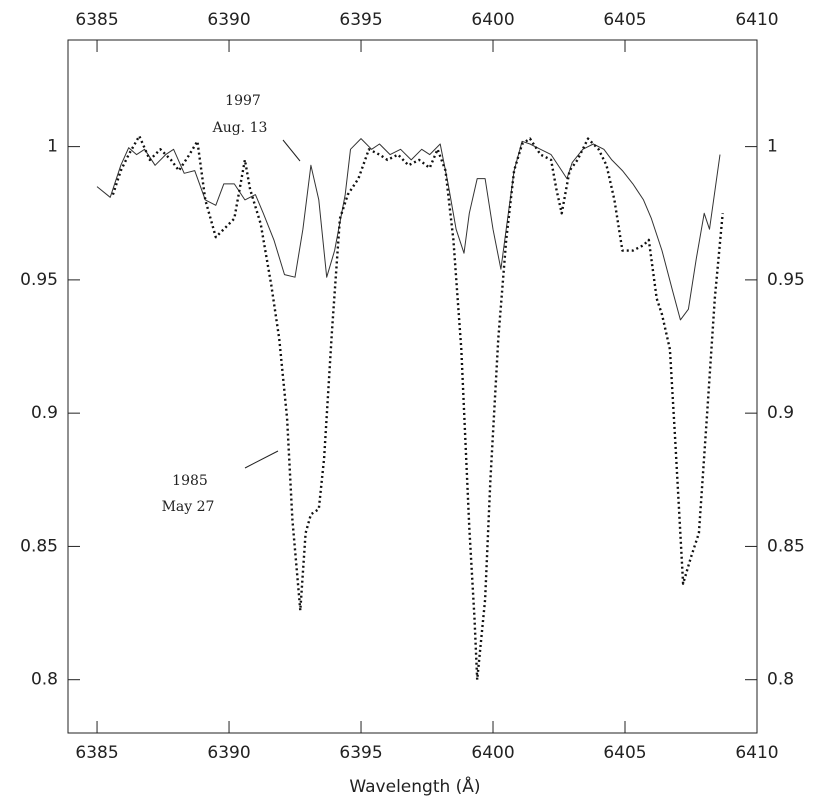 This screenshot has width=830, height=810. Describe the element at coordinates (188, 507) in the screenshot. I see `annotation: May 27` at that location.